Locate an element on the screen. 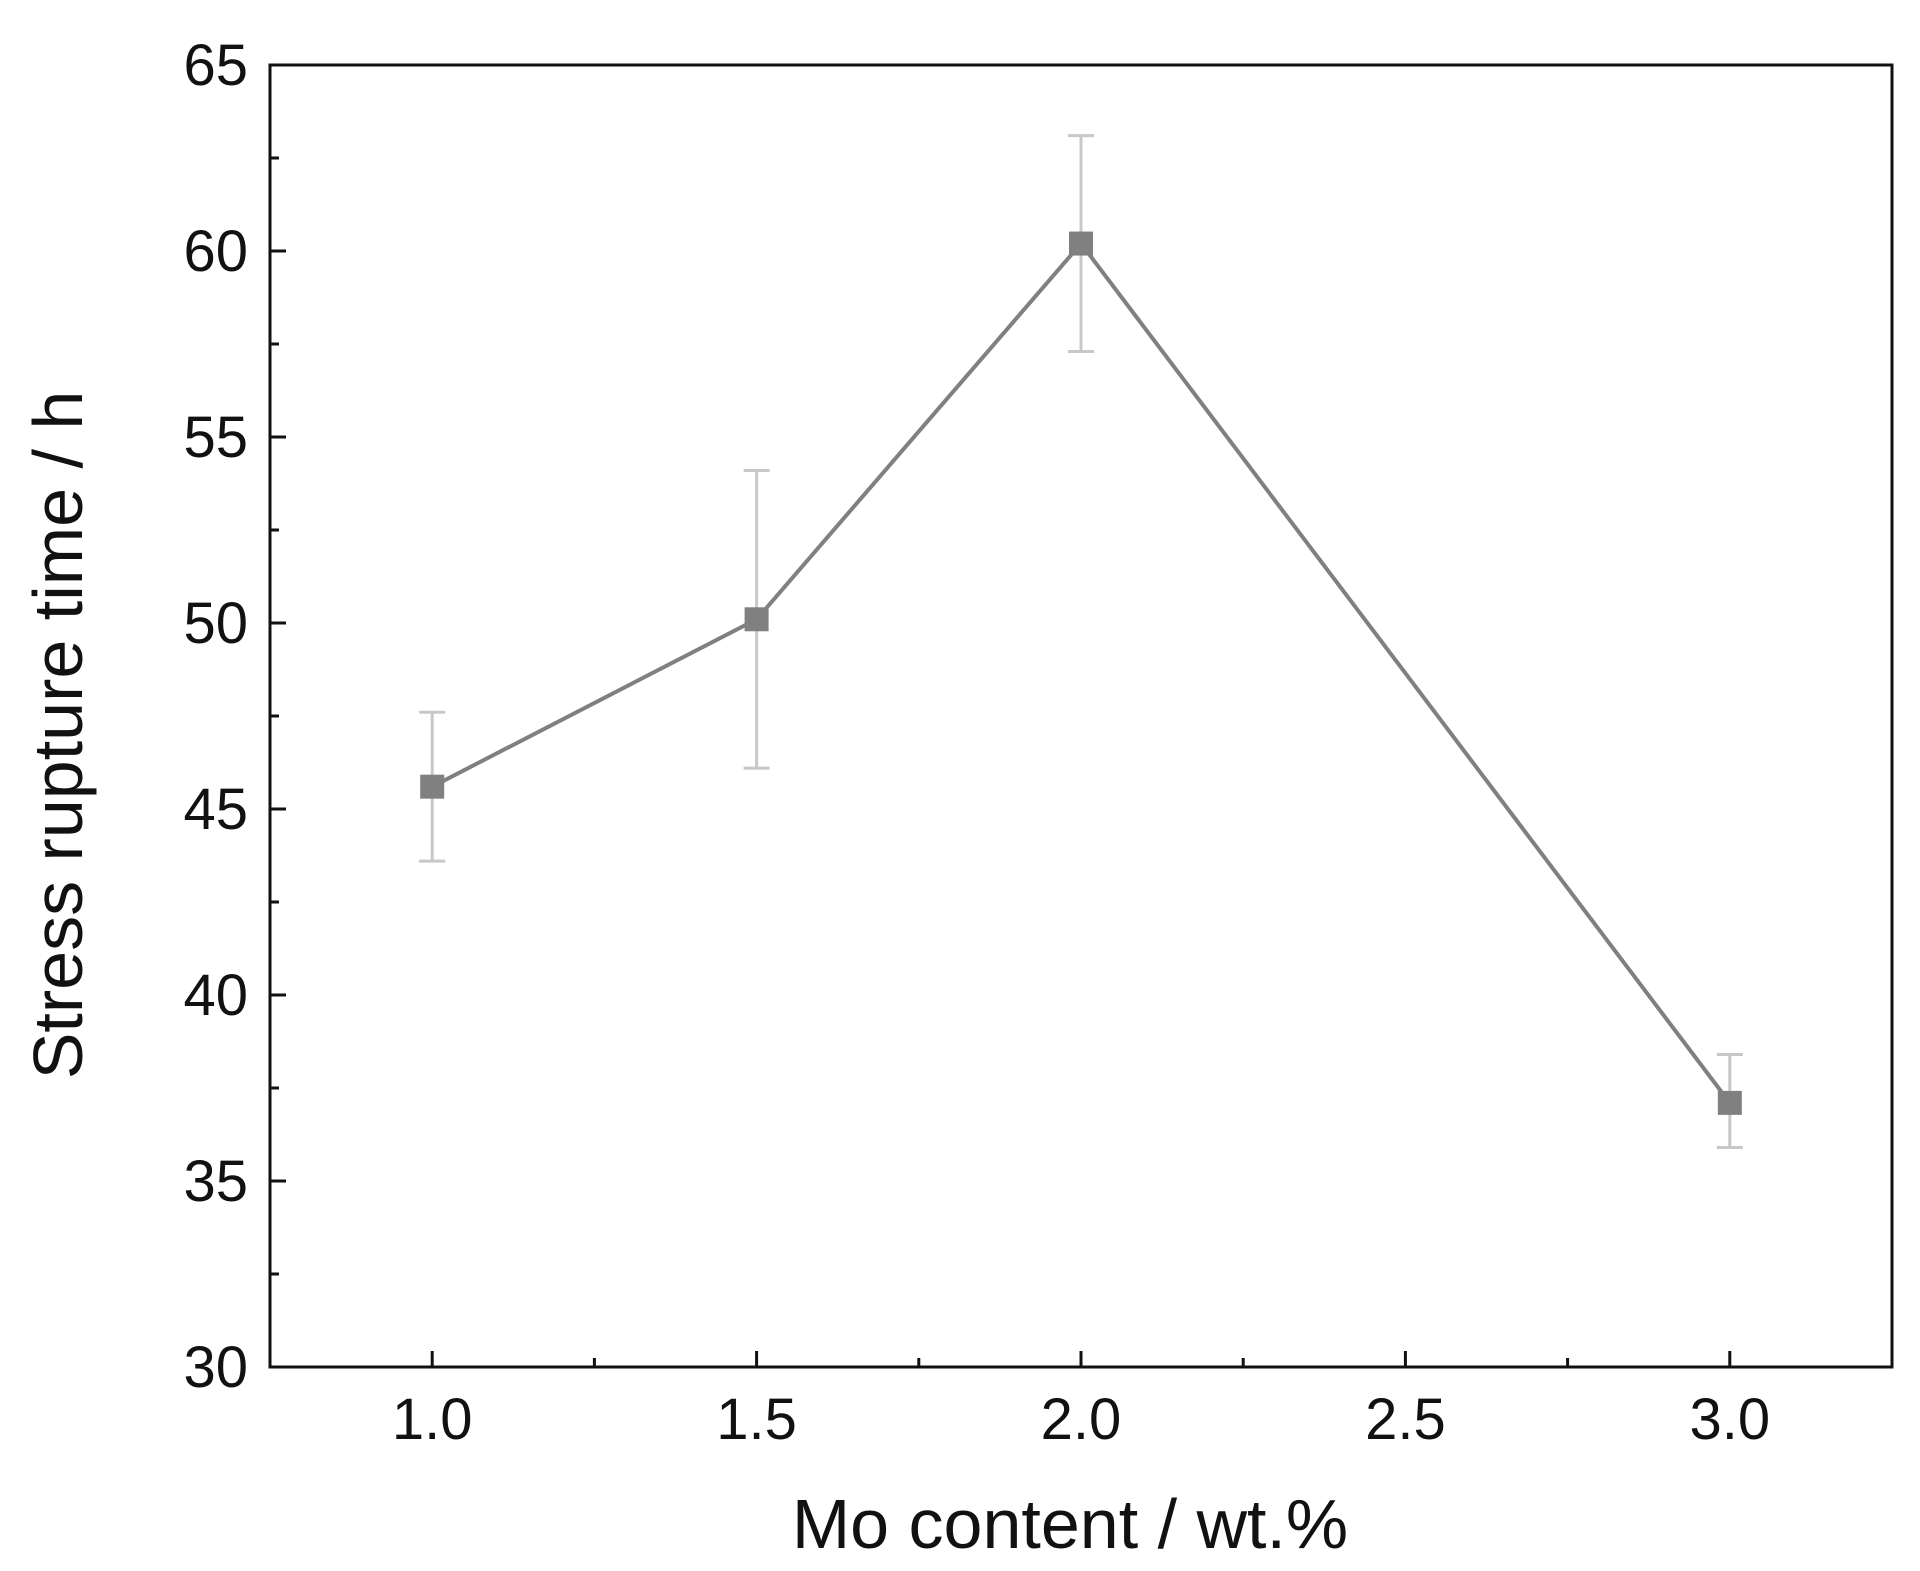  x-tick-label: 2.5 is located at coordinates (1405, 1419).